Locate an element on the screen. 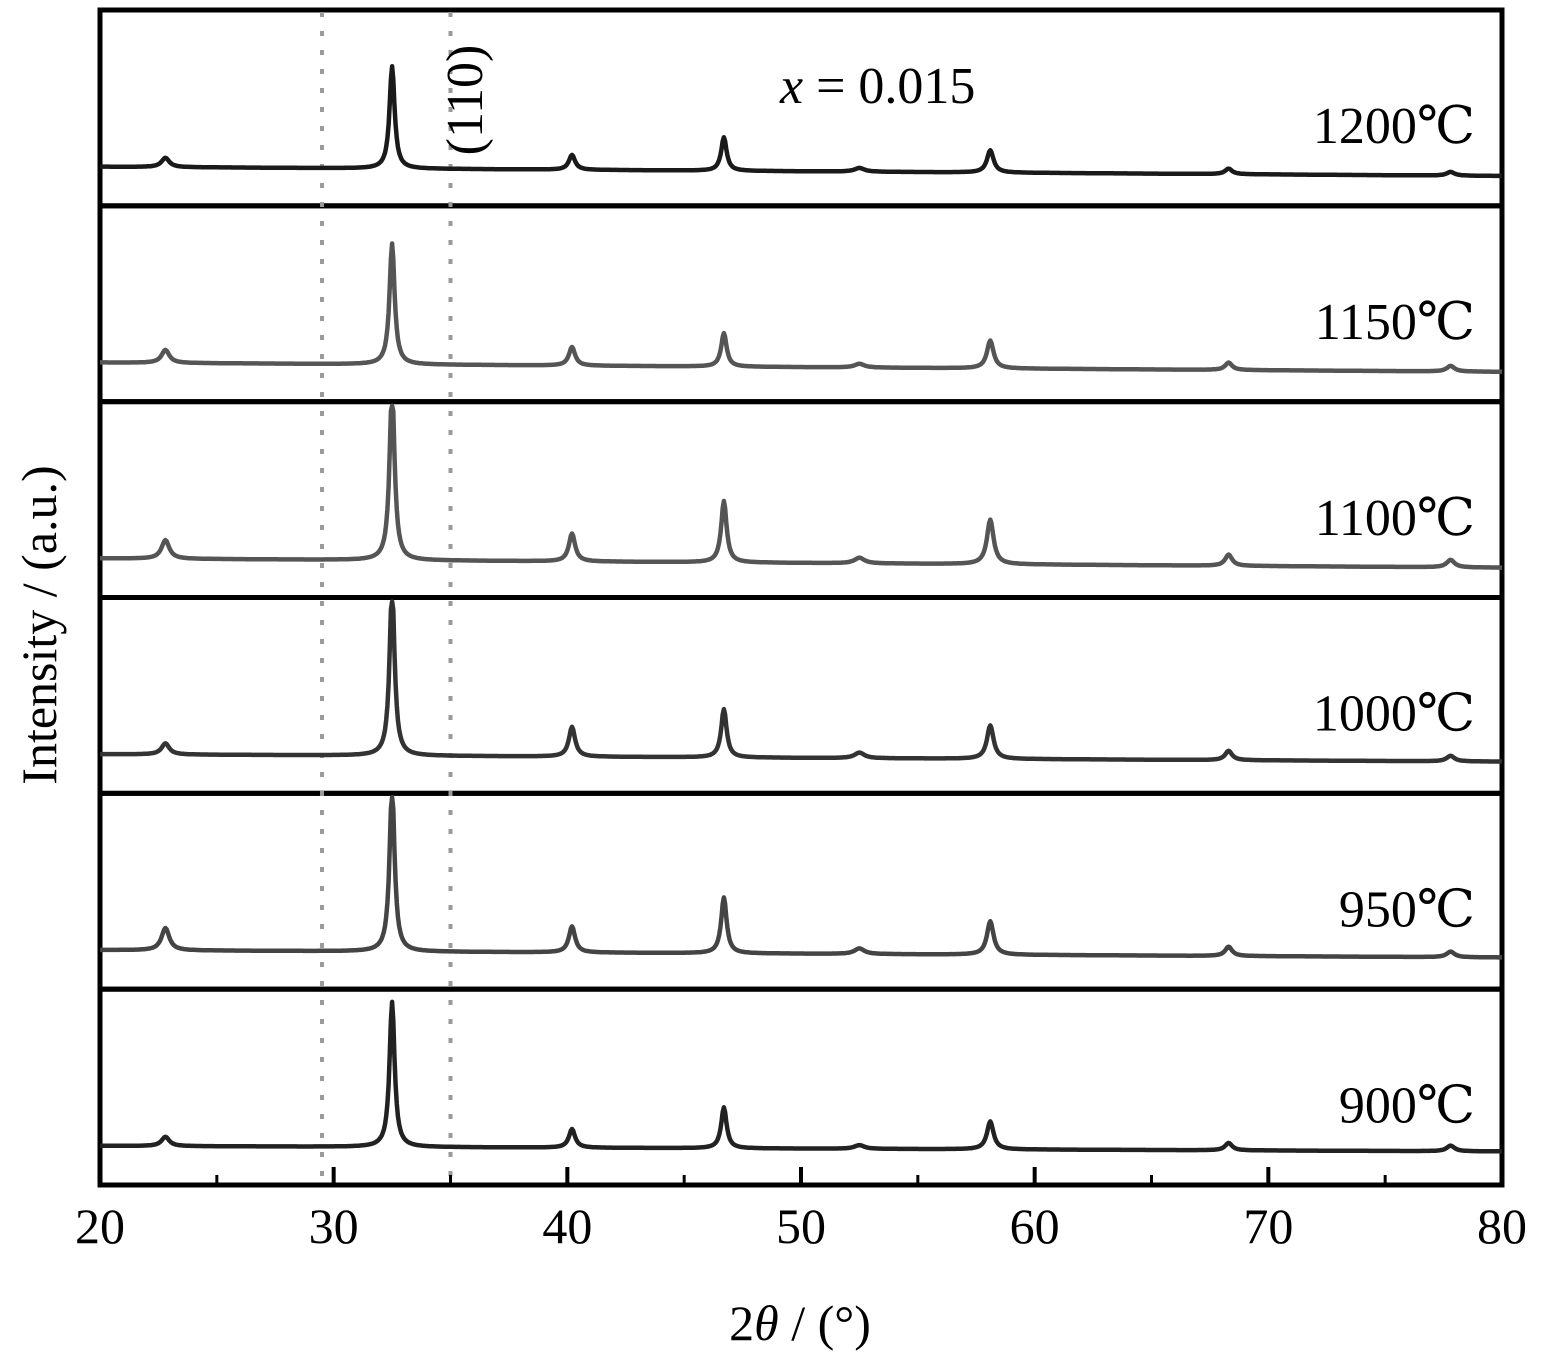  series-label: 1150℃ is located at coordinates (1395, 322).